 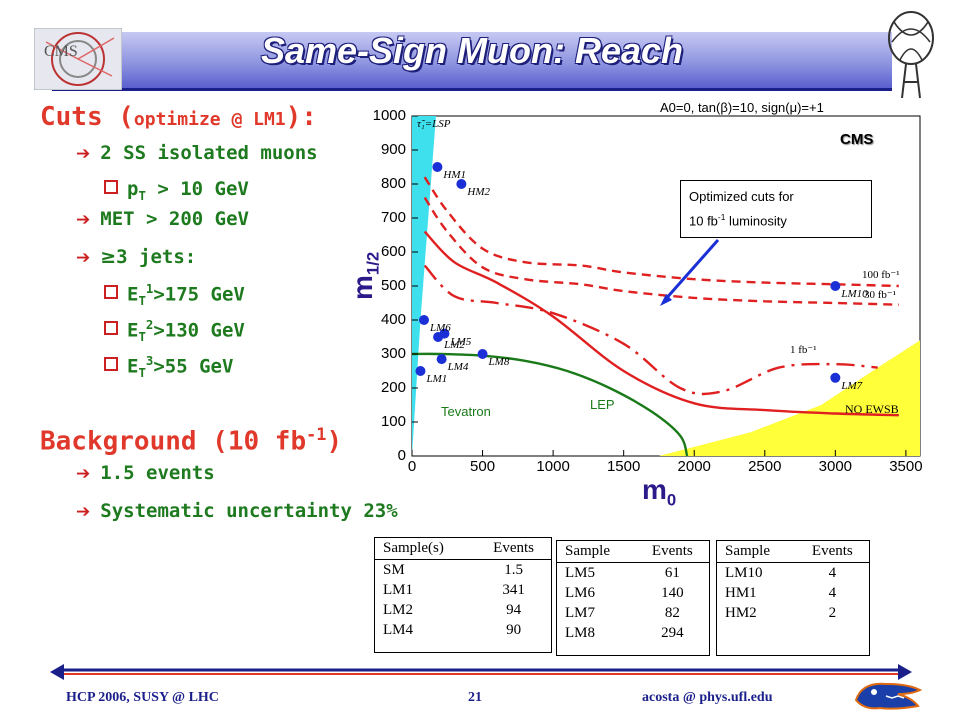 I want to click on point-label-hm2: HM2, so click(x=478, y=192).